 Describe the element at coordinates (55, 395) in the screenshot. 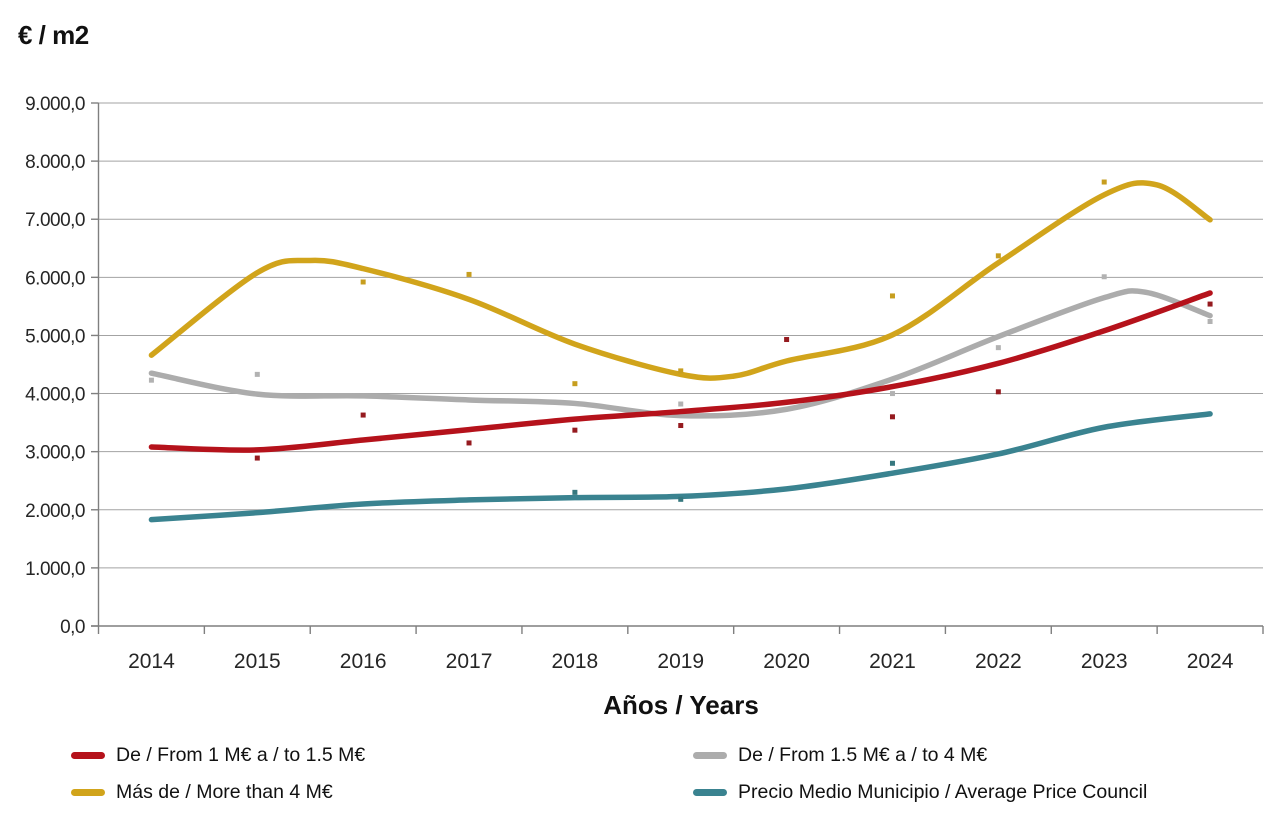

I see `svg-text: 4.000,0` at that location.